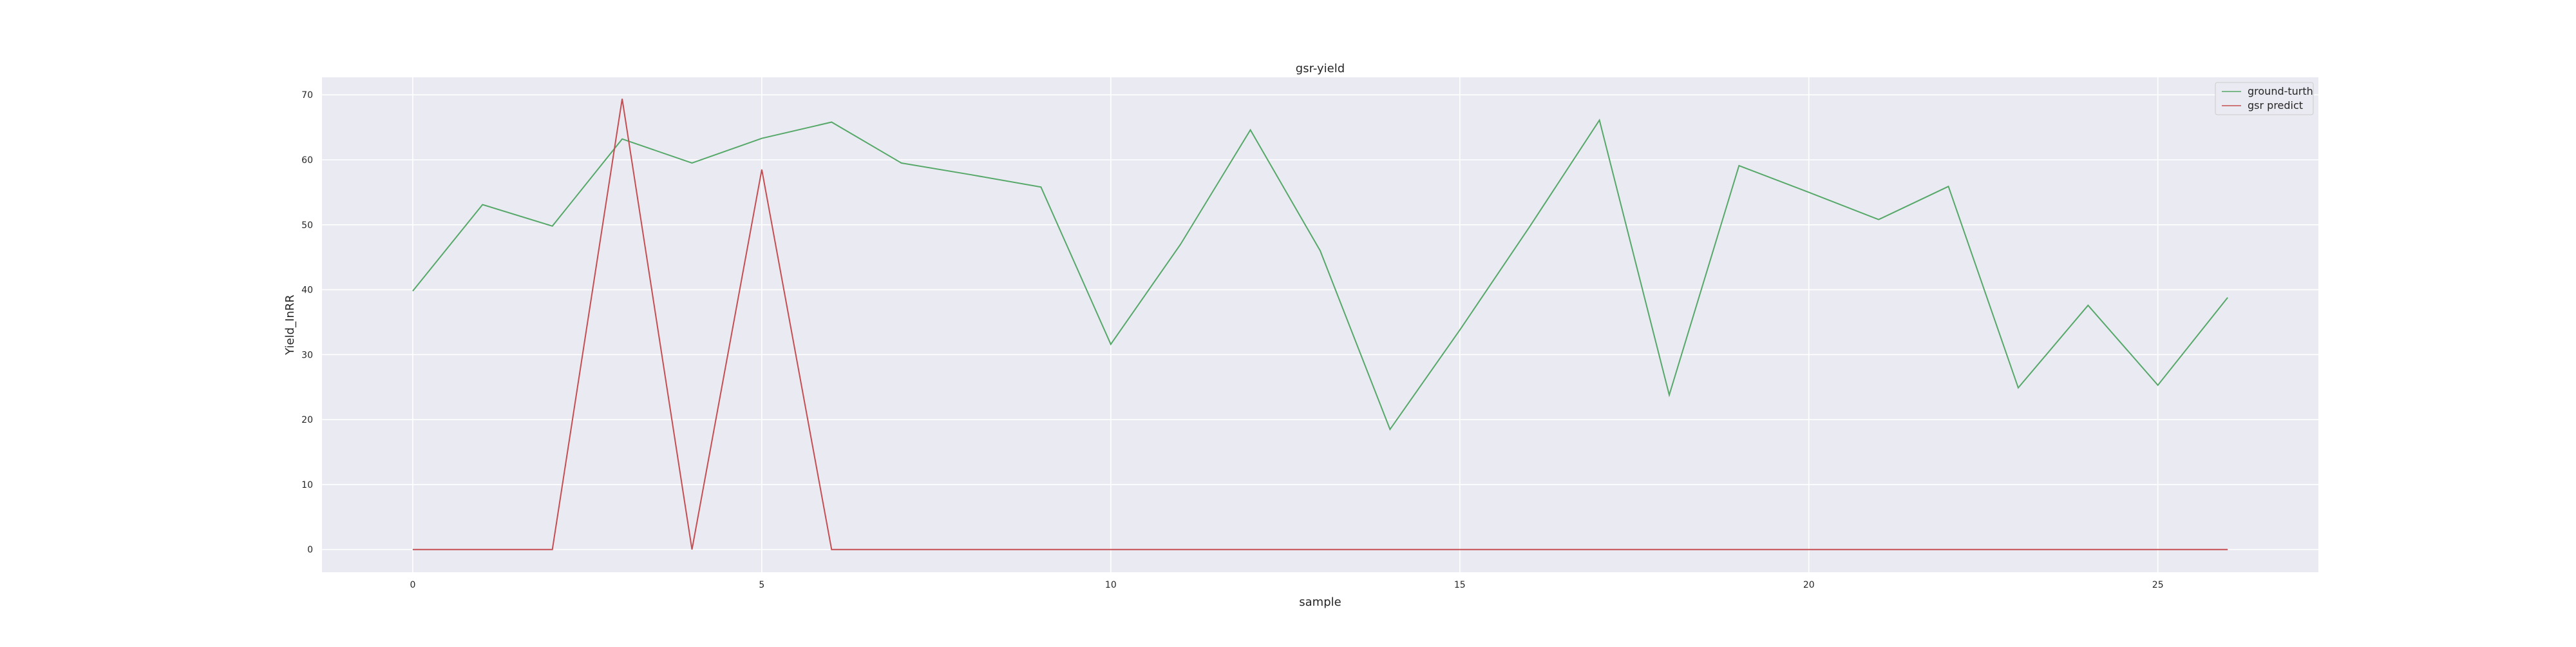 The height and width of the screenshot is (647, 2576). What do you see at coordinates (307, 355) in the screenshot?
I see `y-tick-label-30: 30` at bounding box center [307, 355].